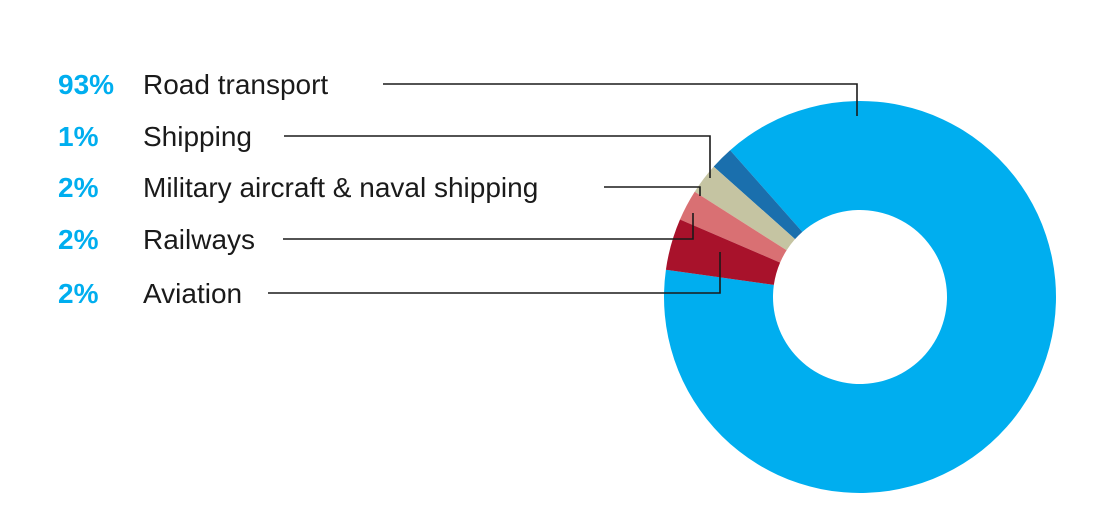  I want to click on leader-line-shipping, so click(497, 156).